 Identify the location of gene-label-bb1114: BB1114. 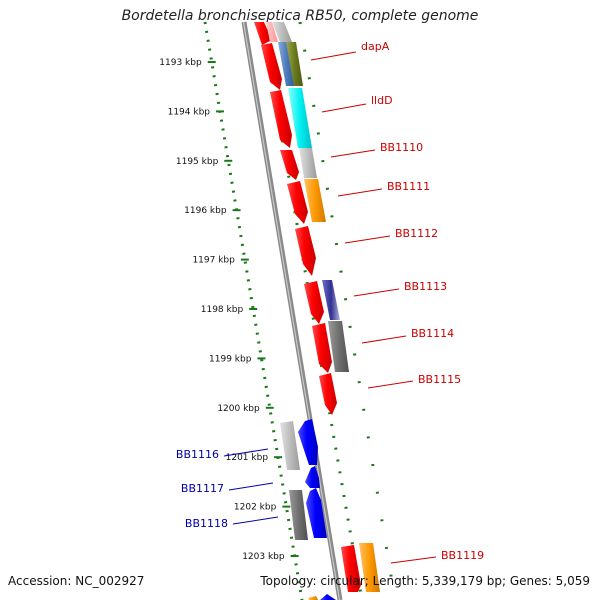
(432, 333).